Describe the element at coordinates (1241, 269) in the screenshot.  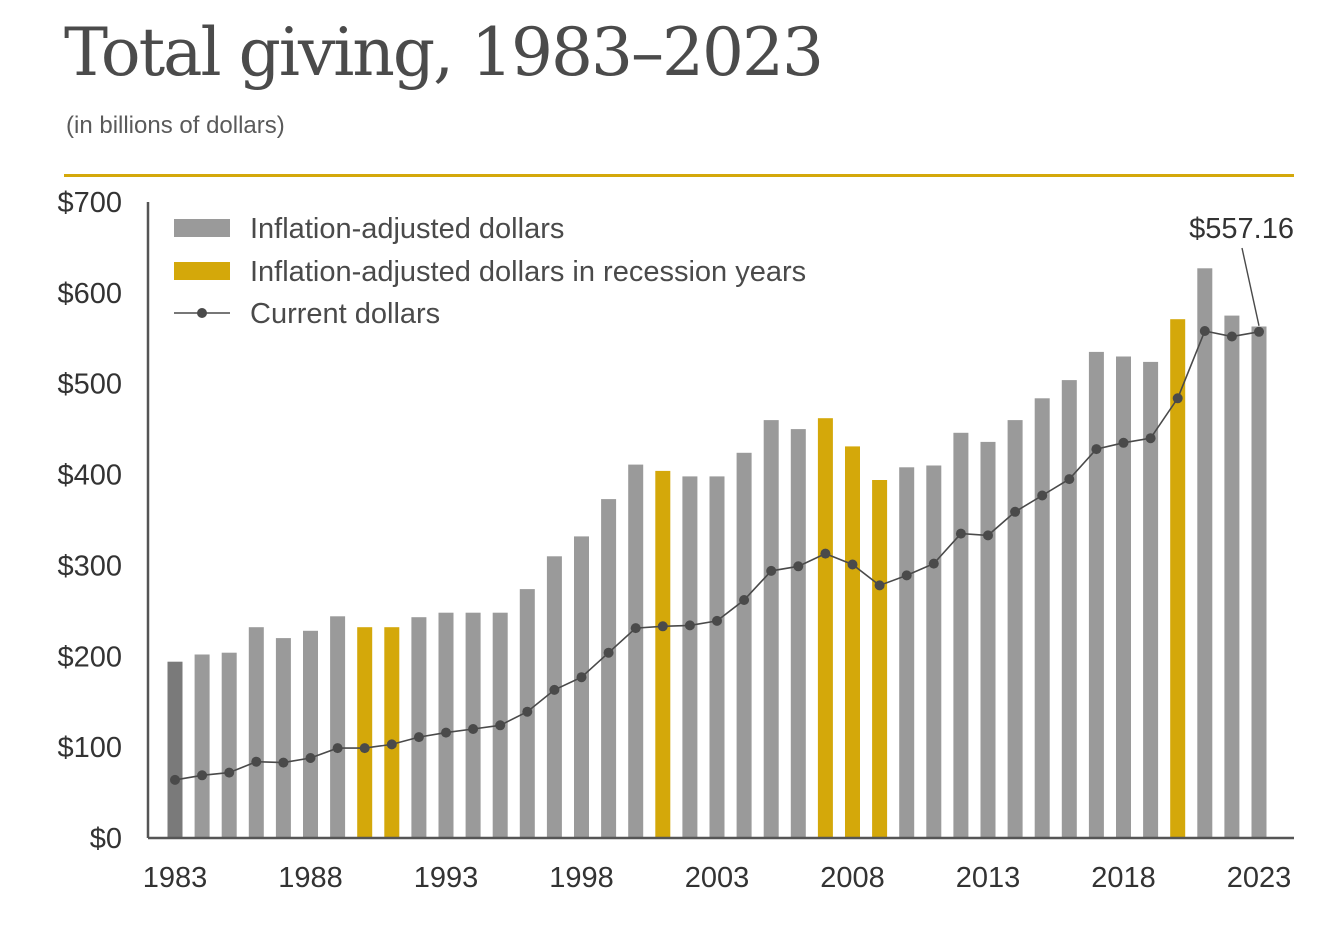
I see `value-annotation: $557.16` at that location.